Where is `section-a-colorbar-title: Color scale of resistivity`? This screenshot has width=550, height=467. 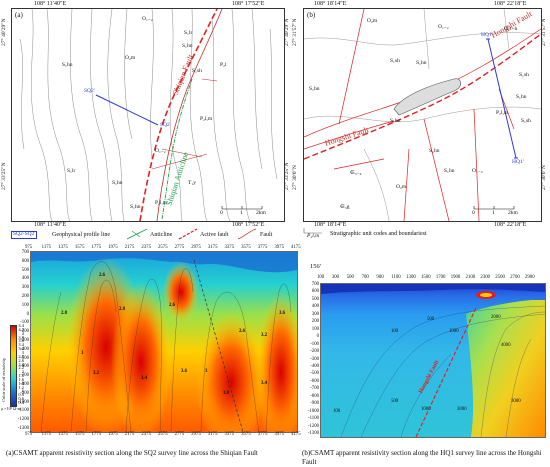 section-a-colorbar-title: Color scale of resistivity is located at coordinates (3, 379).